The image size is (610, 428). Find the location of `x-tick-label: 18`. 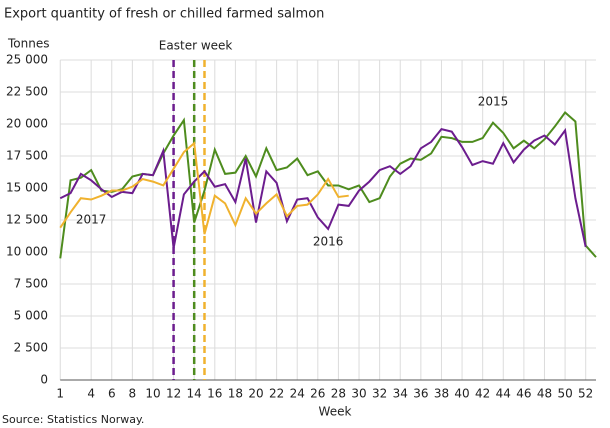

x-tick-label: 18 is located at coordinates (235, 394).